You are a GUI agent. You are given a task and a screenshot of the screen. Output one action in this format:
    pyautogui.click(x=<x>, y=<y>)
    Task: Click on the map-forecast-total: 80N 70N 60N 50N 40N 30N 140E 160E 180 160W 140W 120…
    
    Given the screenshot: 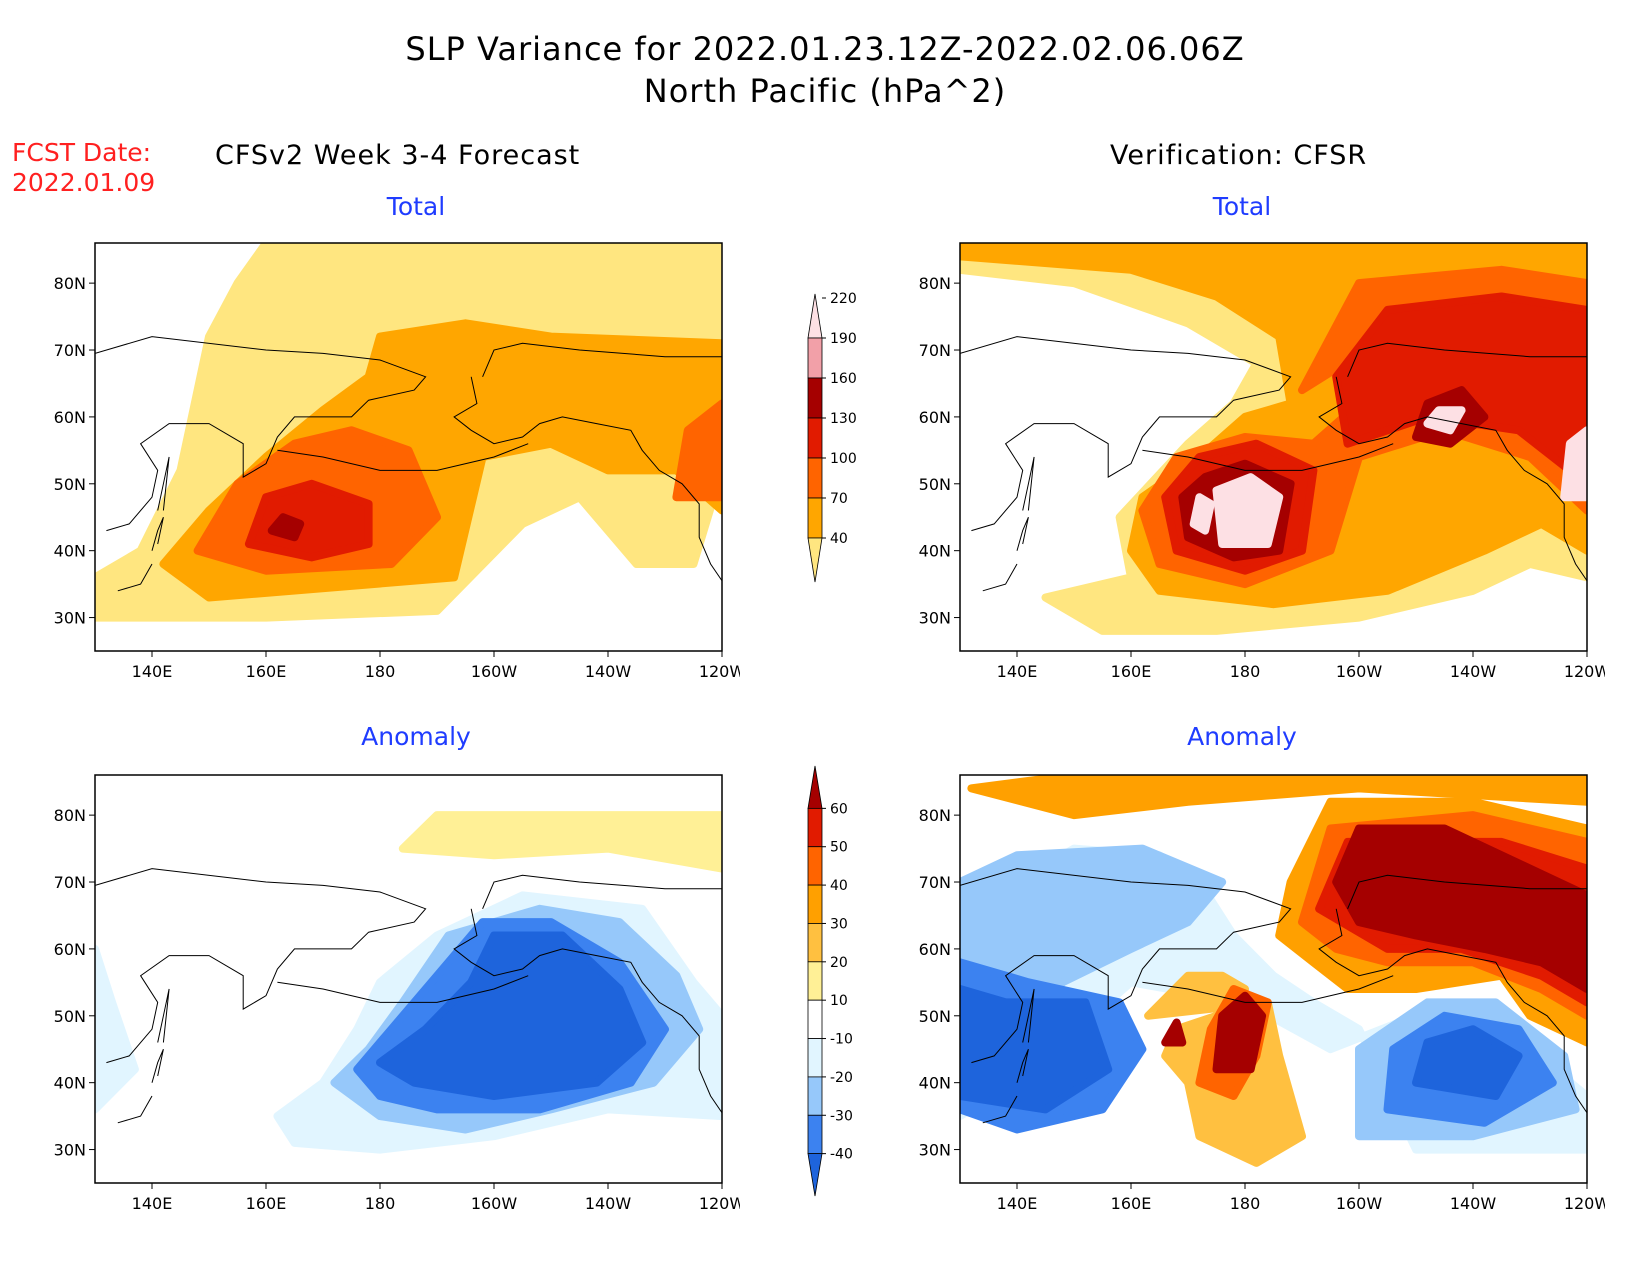 What is the action you would take?
    pyautogui.click(x=397, y=461)
    